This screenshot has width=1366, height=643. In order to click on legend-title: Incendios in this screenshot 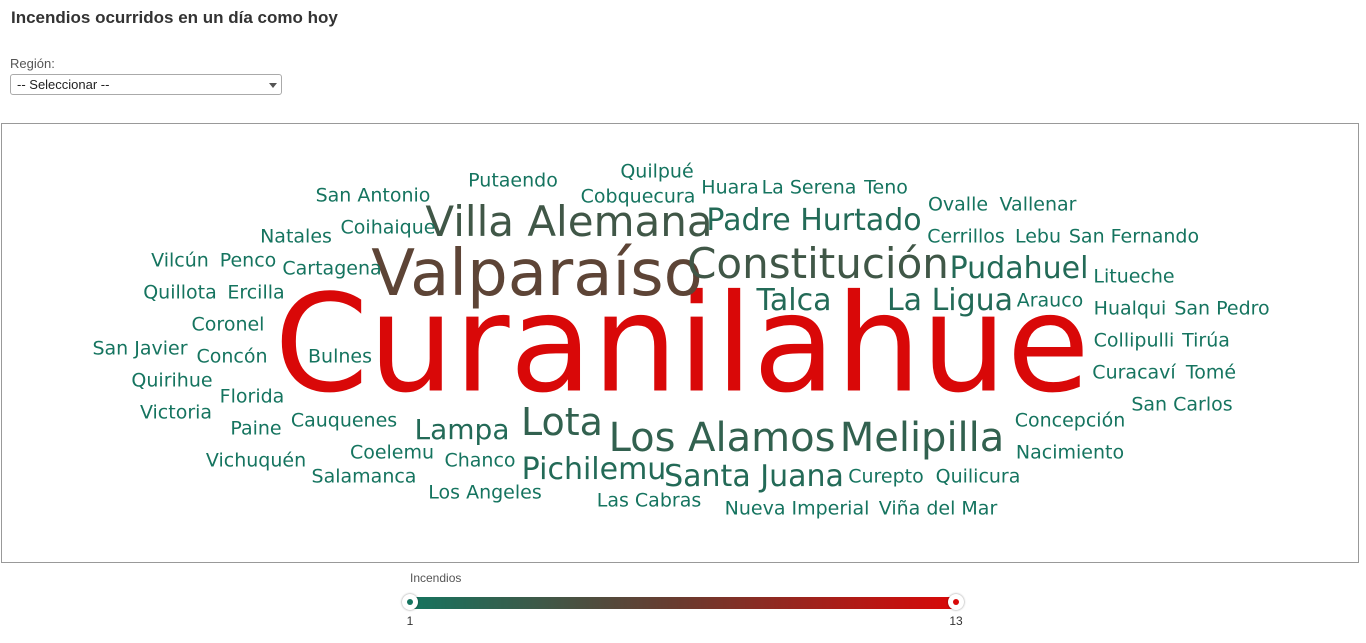, I will do `click(436, 578)`.